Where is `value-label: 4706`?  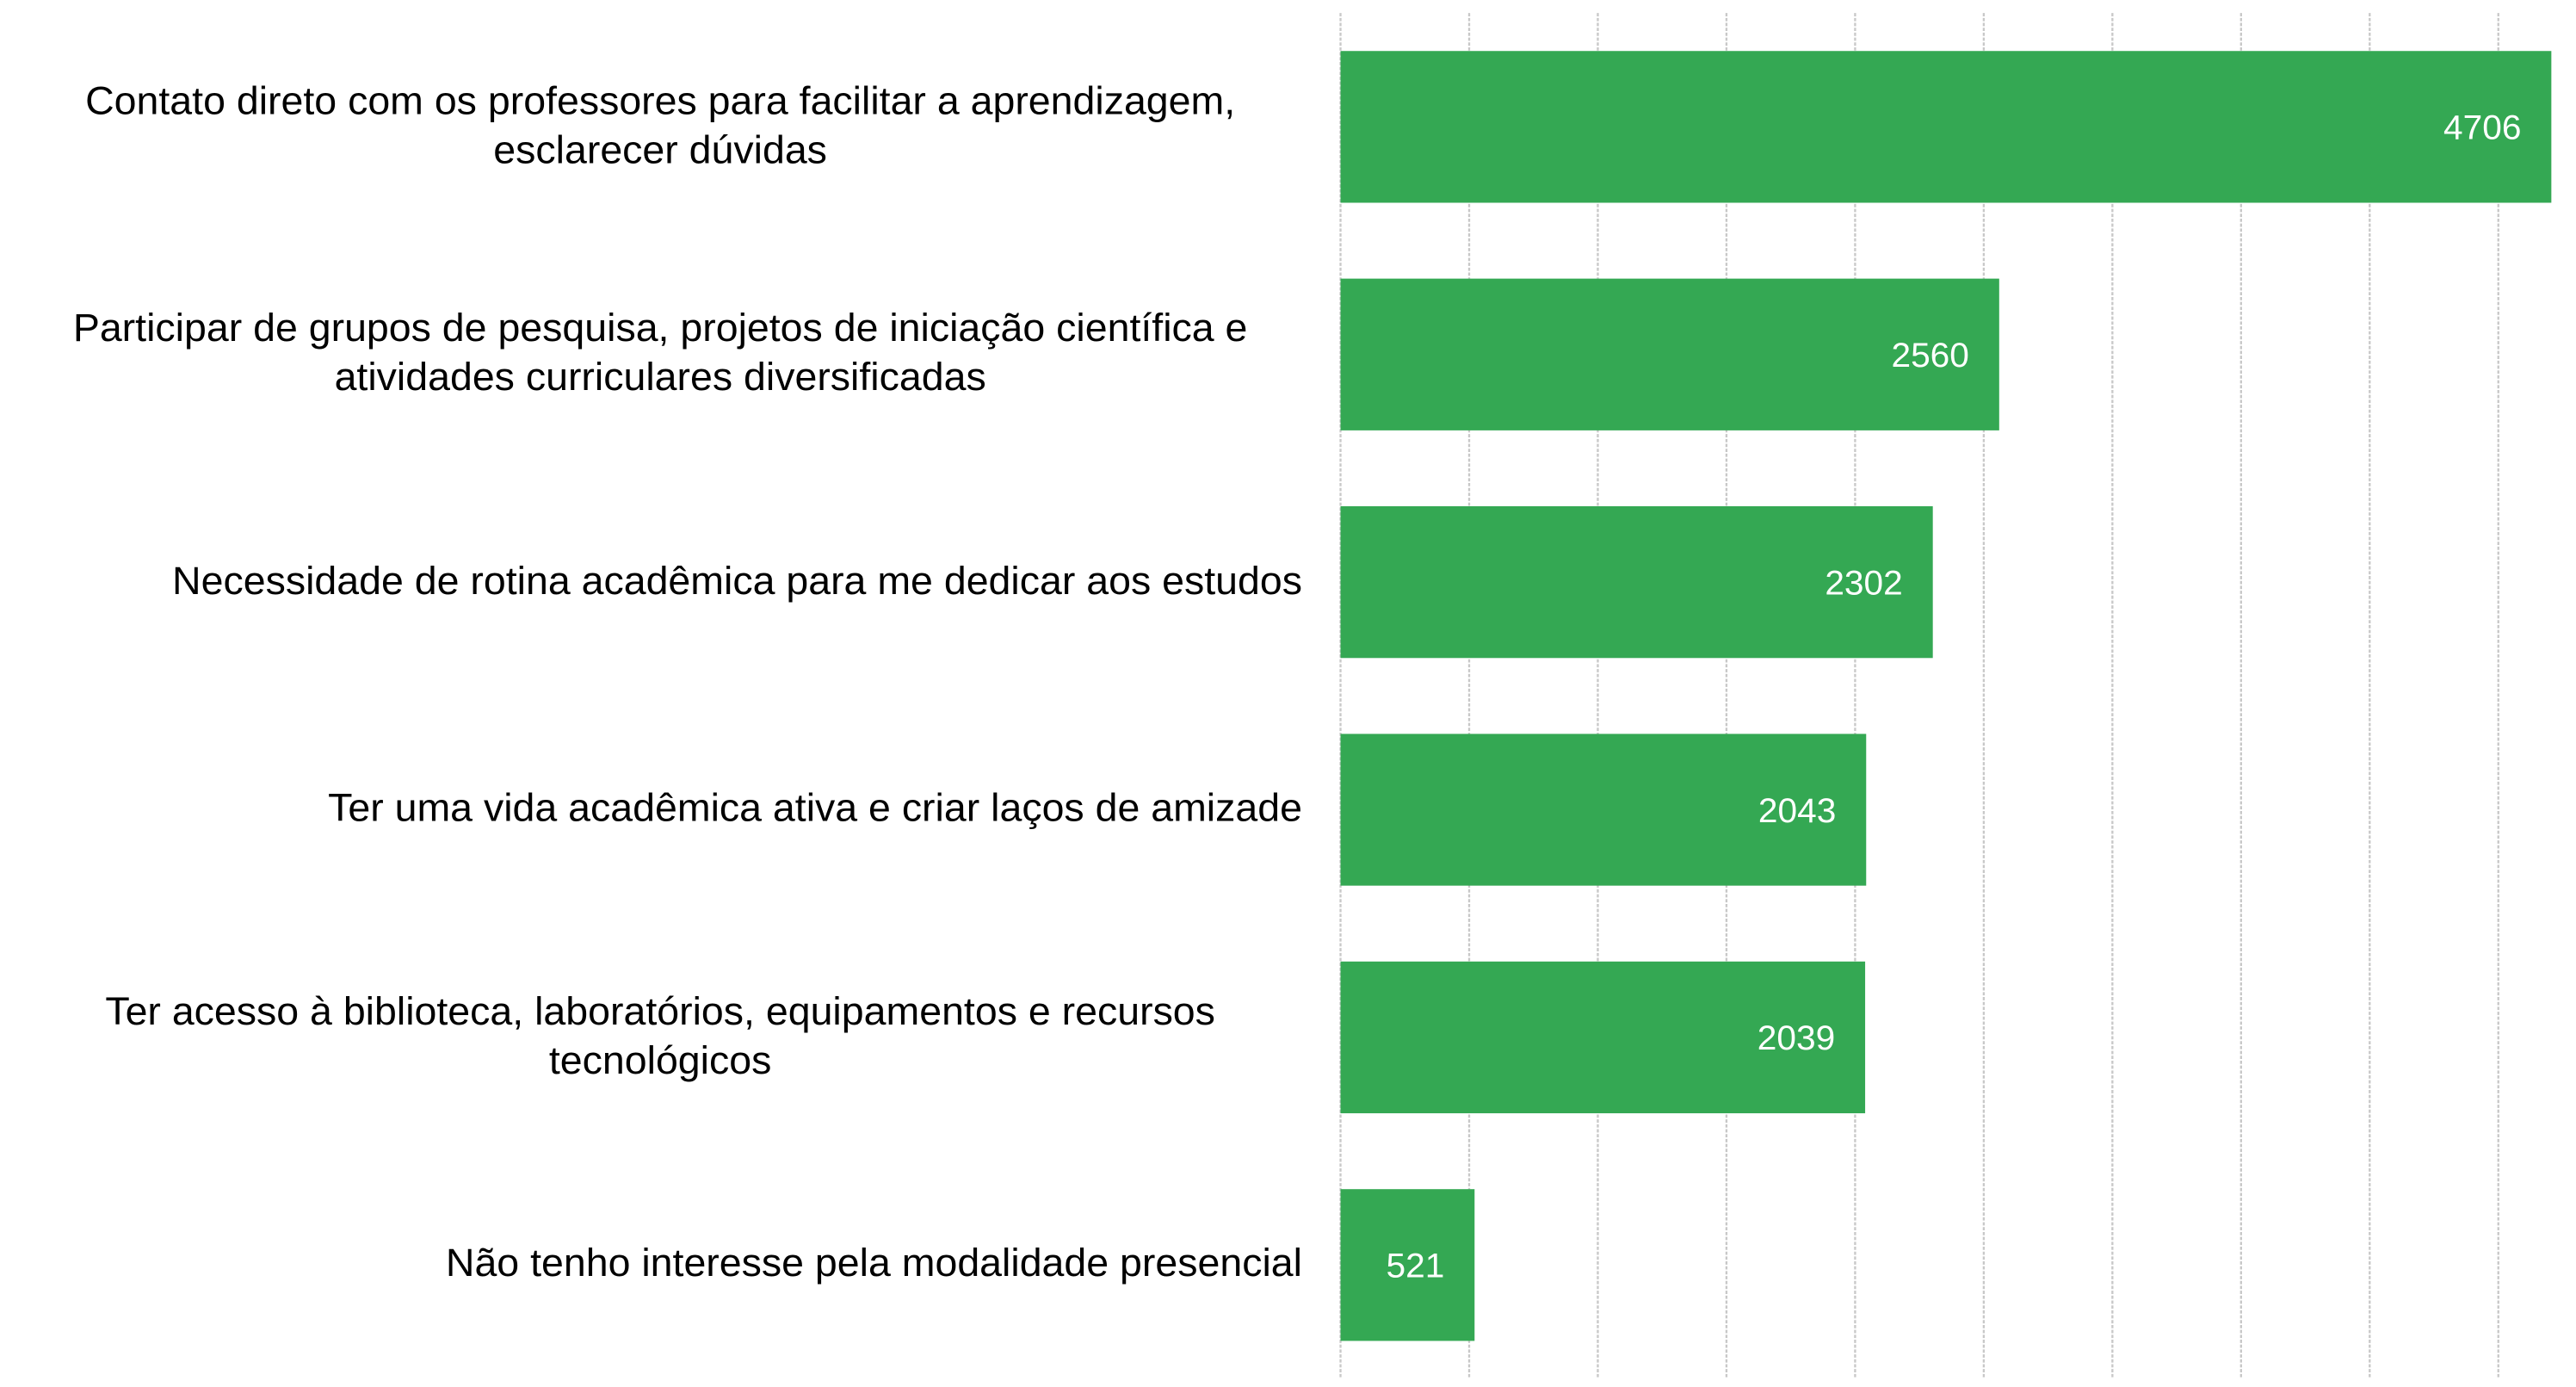 value-label: 4706 is located at coordinates (2482, 128).